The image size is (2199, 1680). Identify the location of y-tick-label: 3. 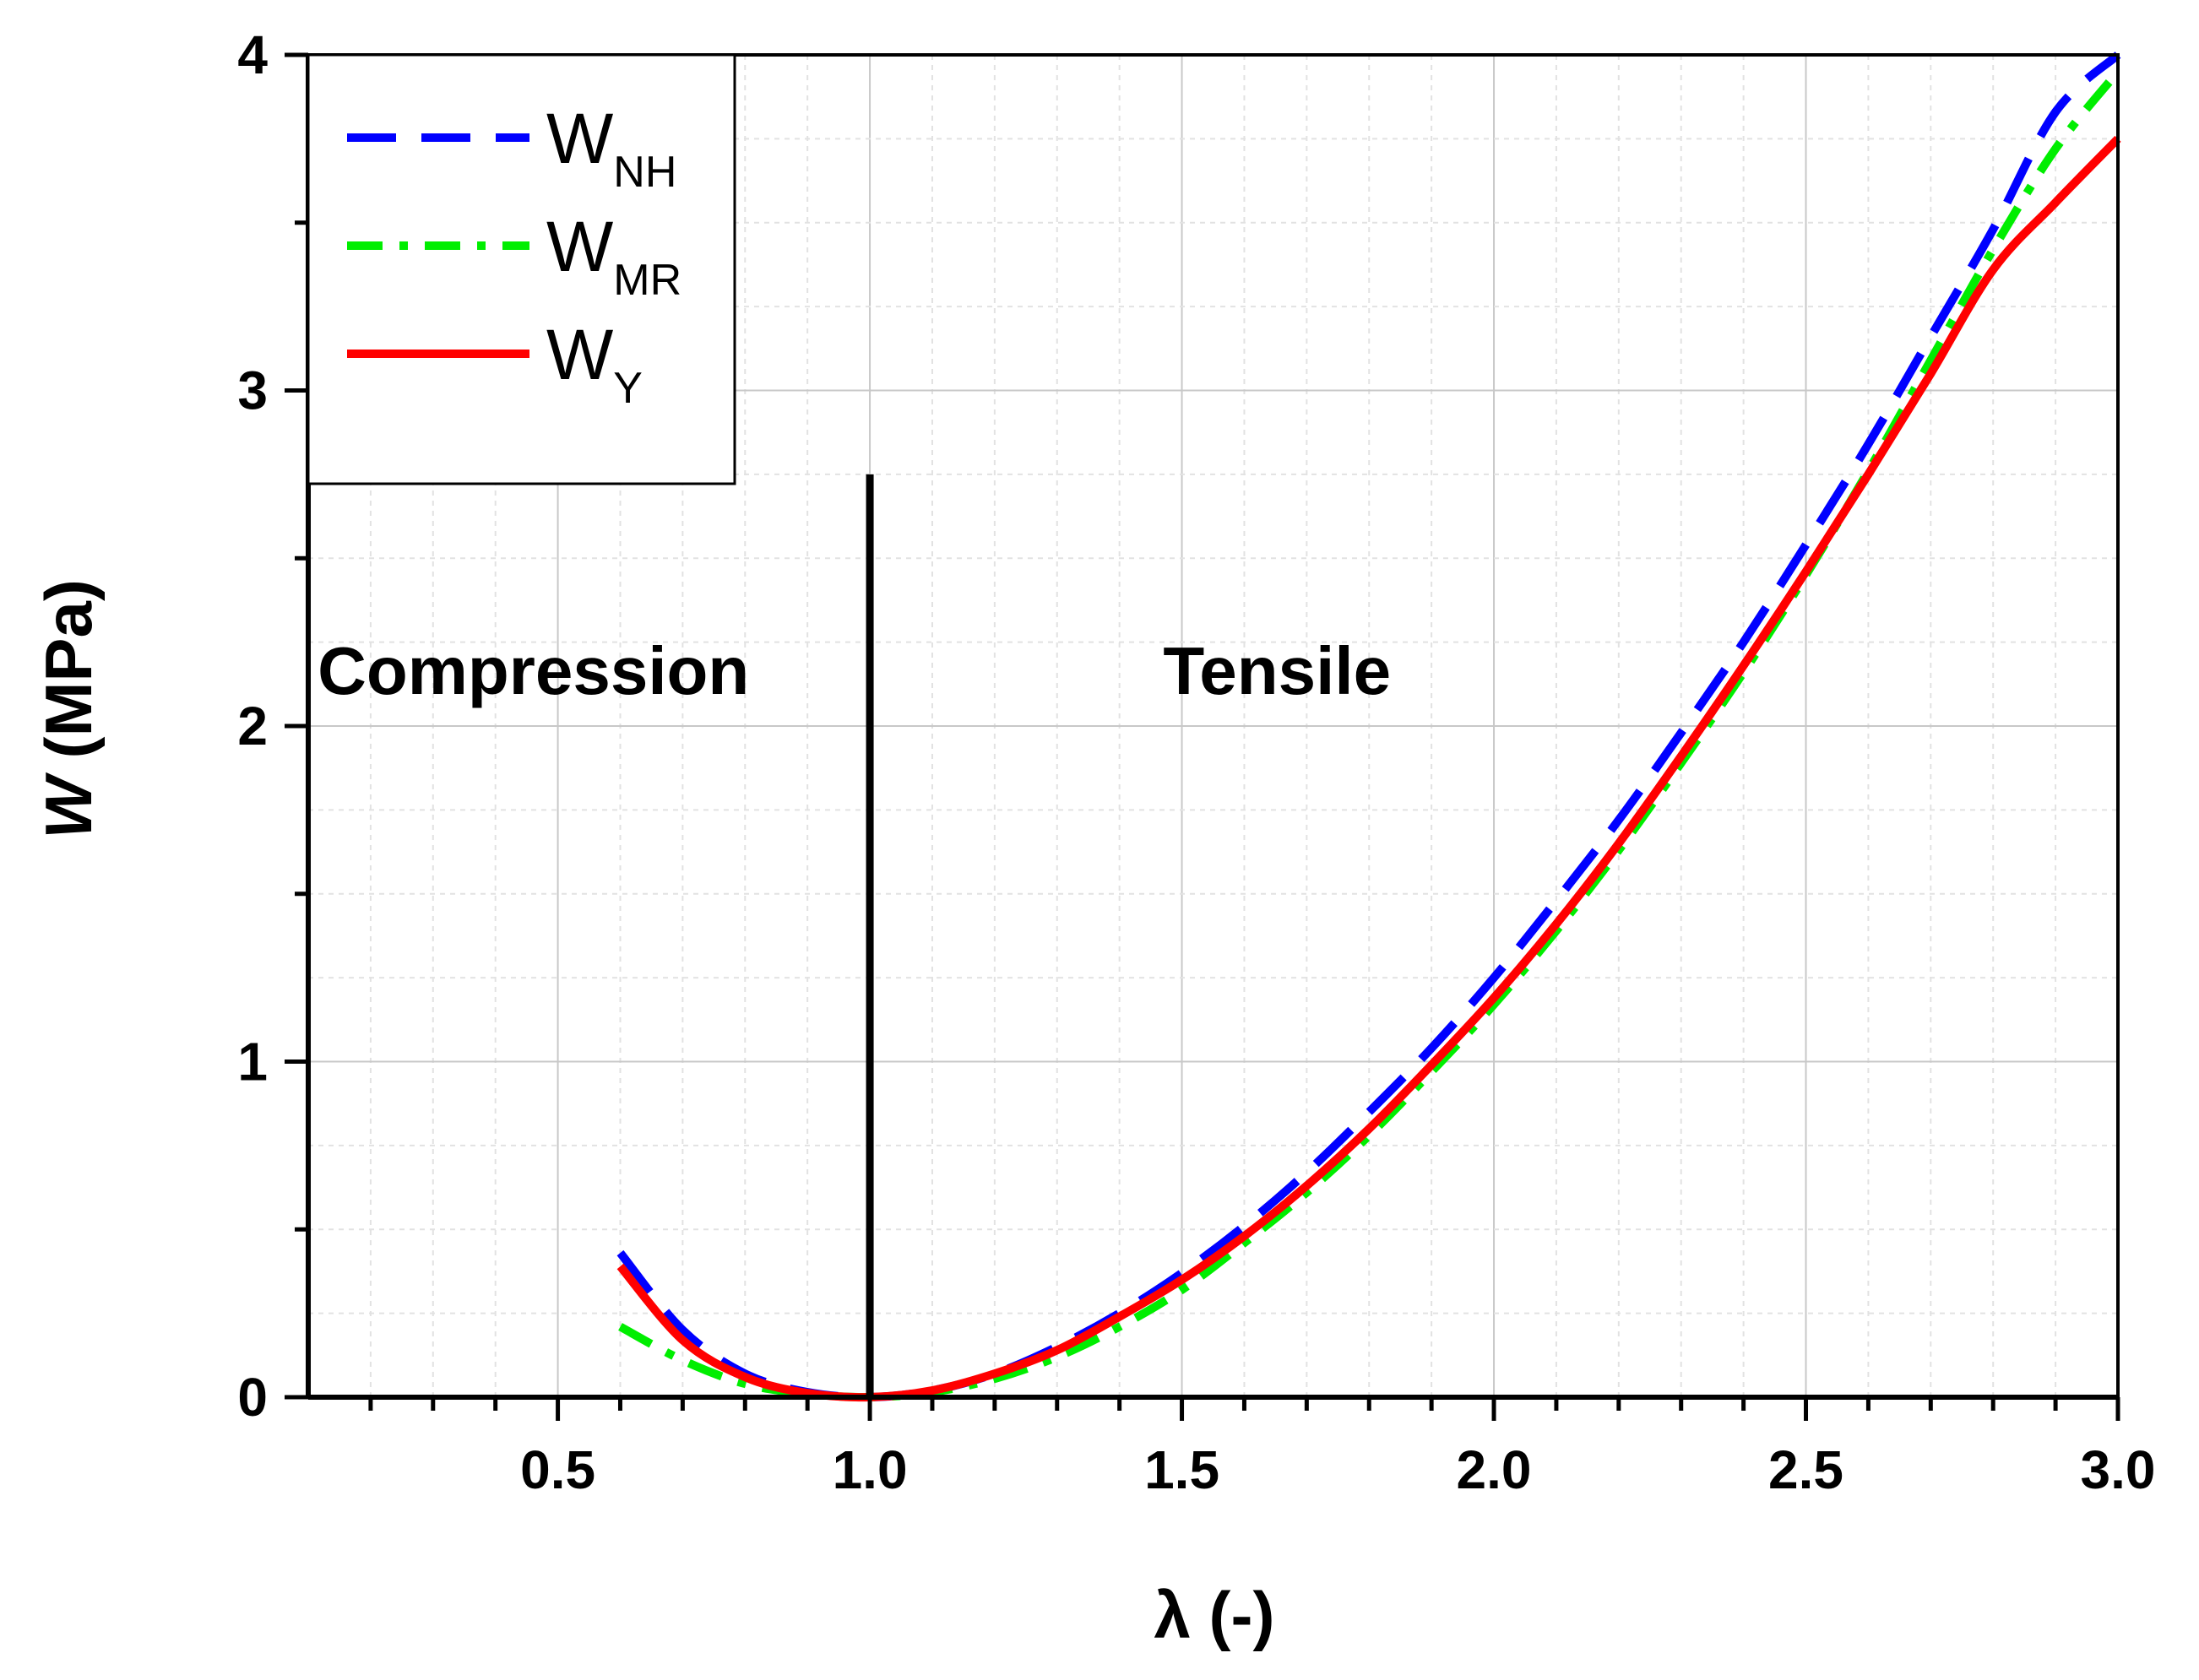
(252, 390).